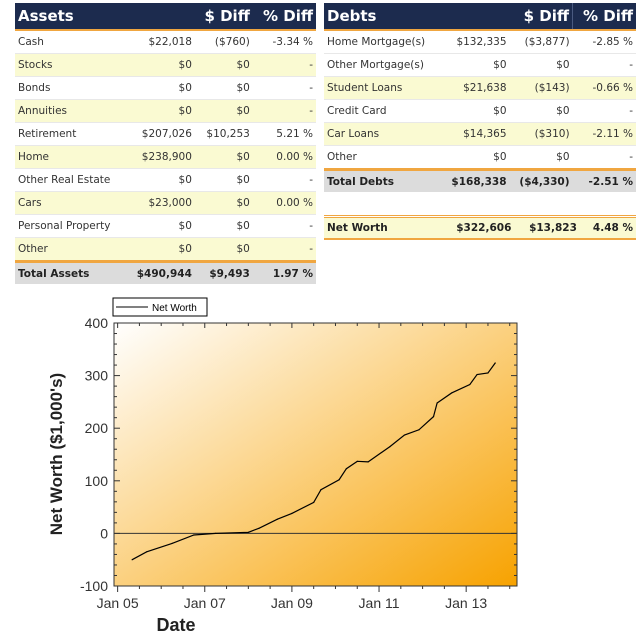 The image size is (636, 640). What do you see at coordinates (70, 226) in the screenshot?
I see `row-label: Personal Property` at bounding box center [70, 226].